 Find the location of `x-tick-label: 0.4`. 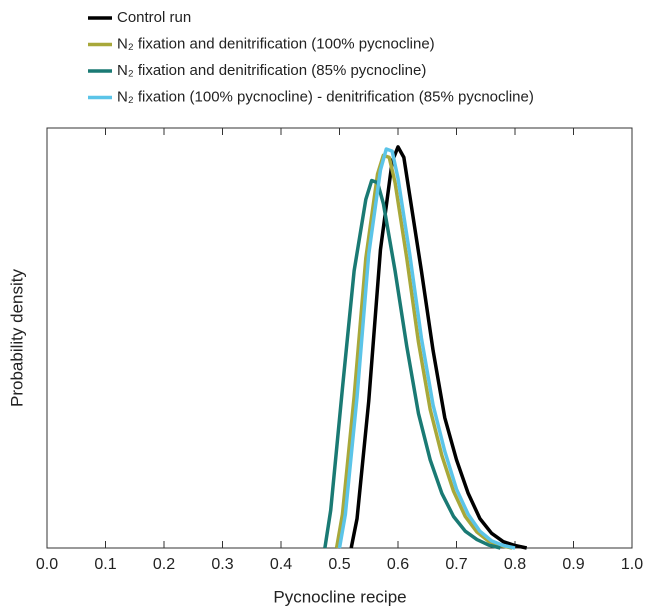

x-tick-label: 0.4 is located at coordinates (281, 564).